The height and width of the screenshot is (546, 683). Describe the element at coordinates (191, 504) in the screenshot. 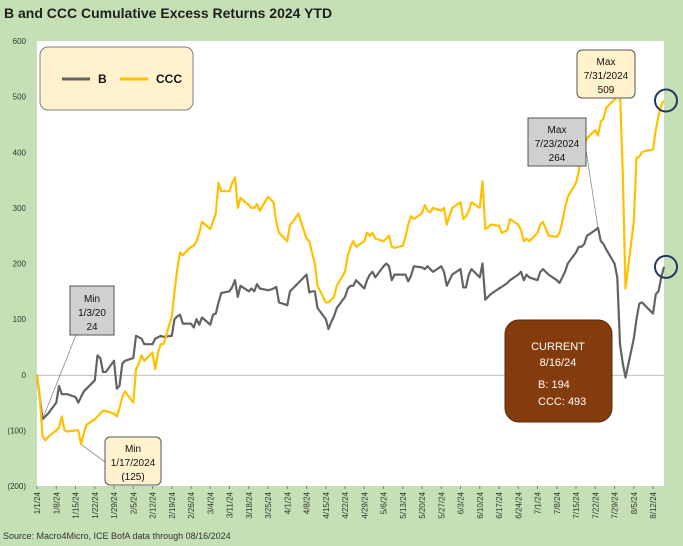

I see `x-tick-label: 2/26/24` at that location.